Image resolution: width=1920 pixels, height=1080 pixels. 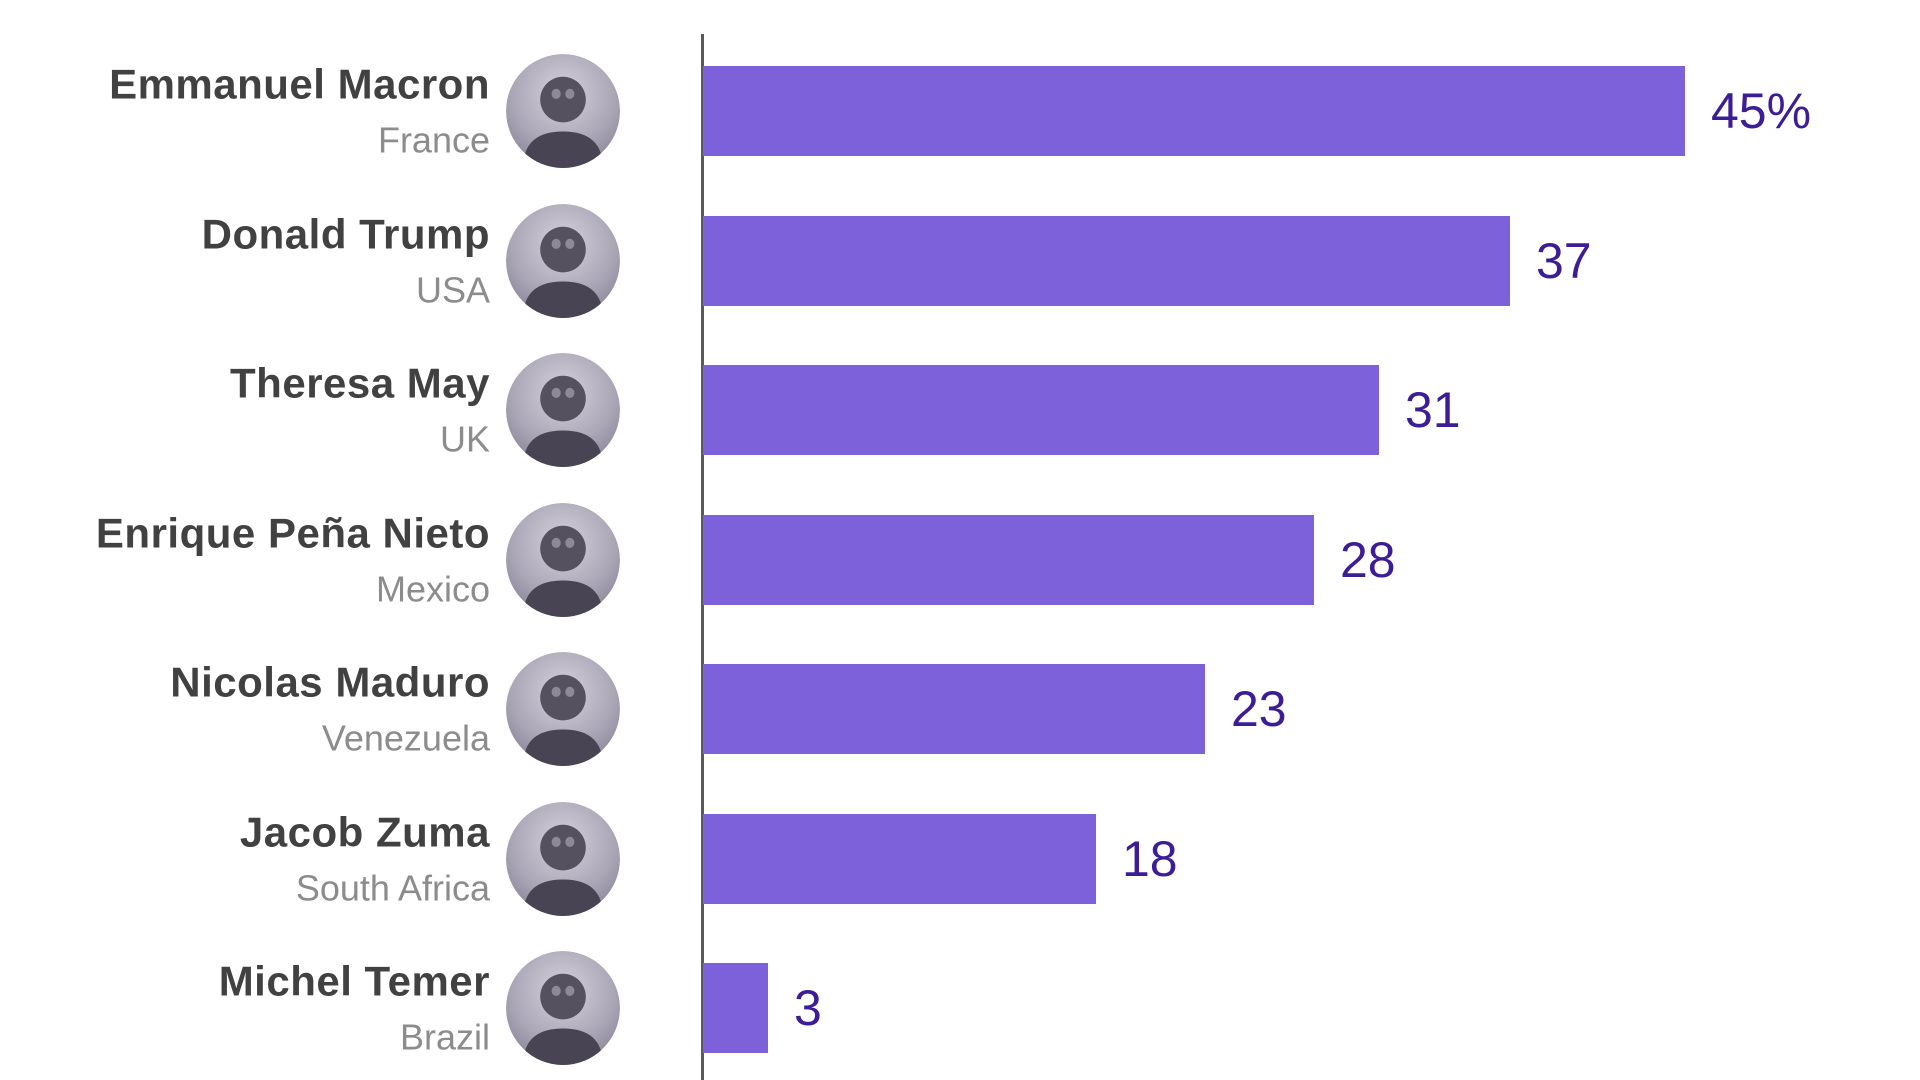 I want to click on portrait-jacob-zuma, so click(x=563, y=859).